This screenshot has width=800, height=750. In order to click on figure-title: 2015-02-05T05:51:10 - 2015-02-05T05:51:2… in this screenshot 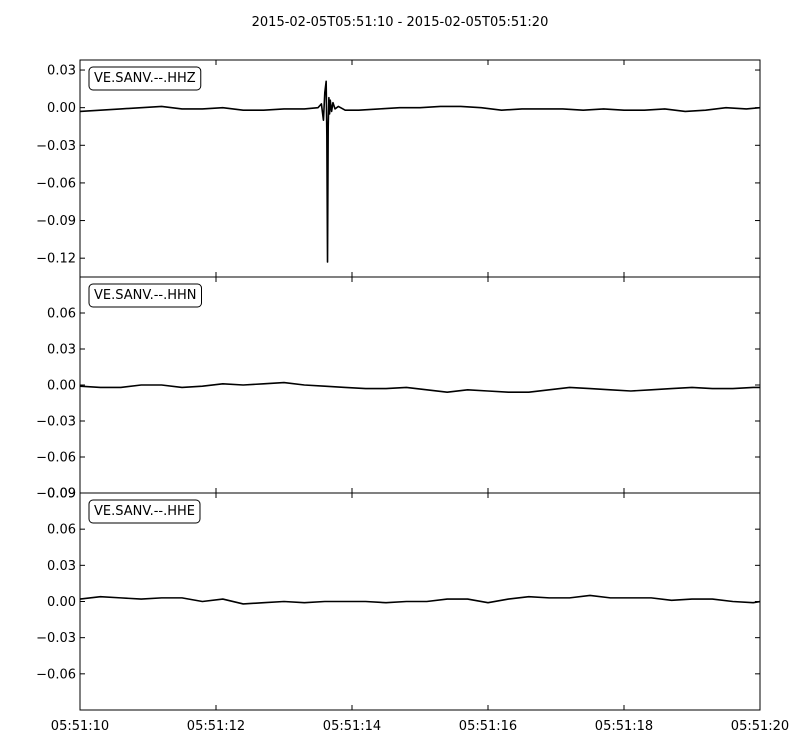, I will do `click(400, 22)`.